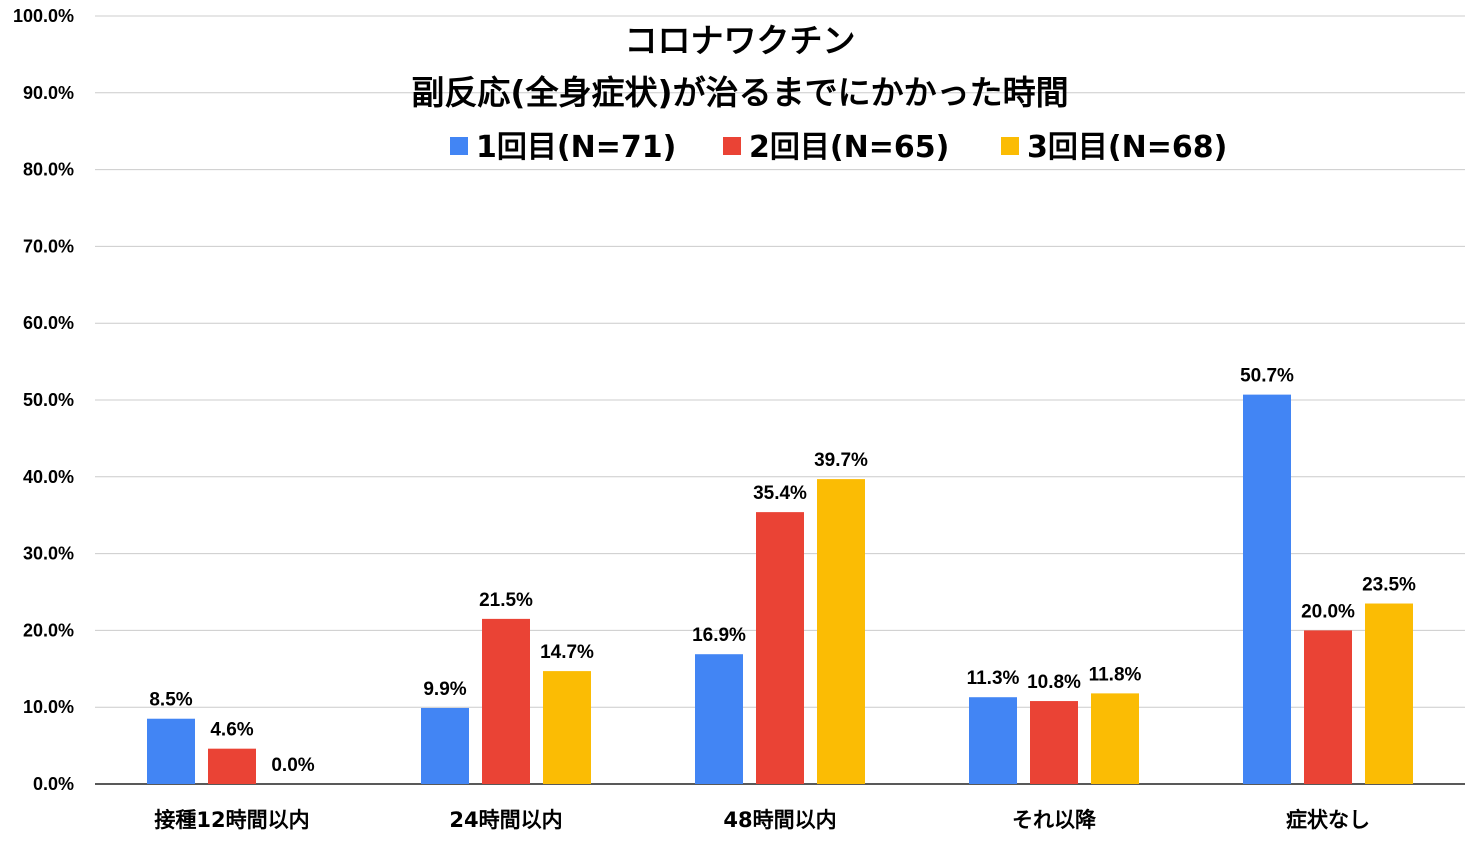 Image resolution: width=1470 pixels, height=860 pixels. What do you see at coordinates (1267, 376) in the screenshot?
I see `data-label: 50.7%` at bounding box center [1267, 376].